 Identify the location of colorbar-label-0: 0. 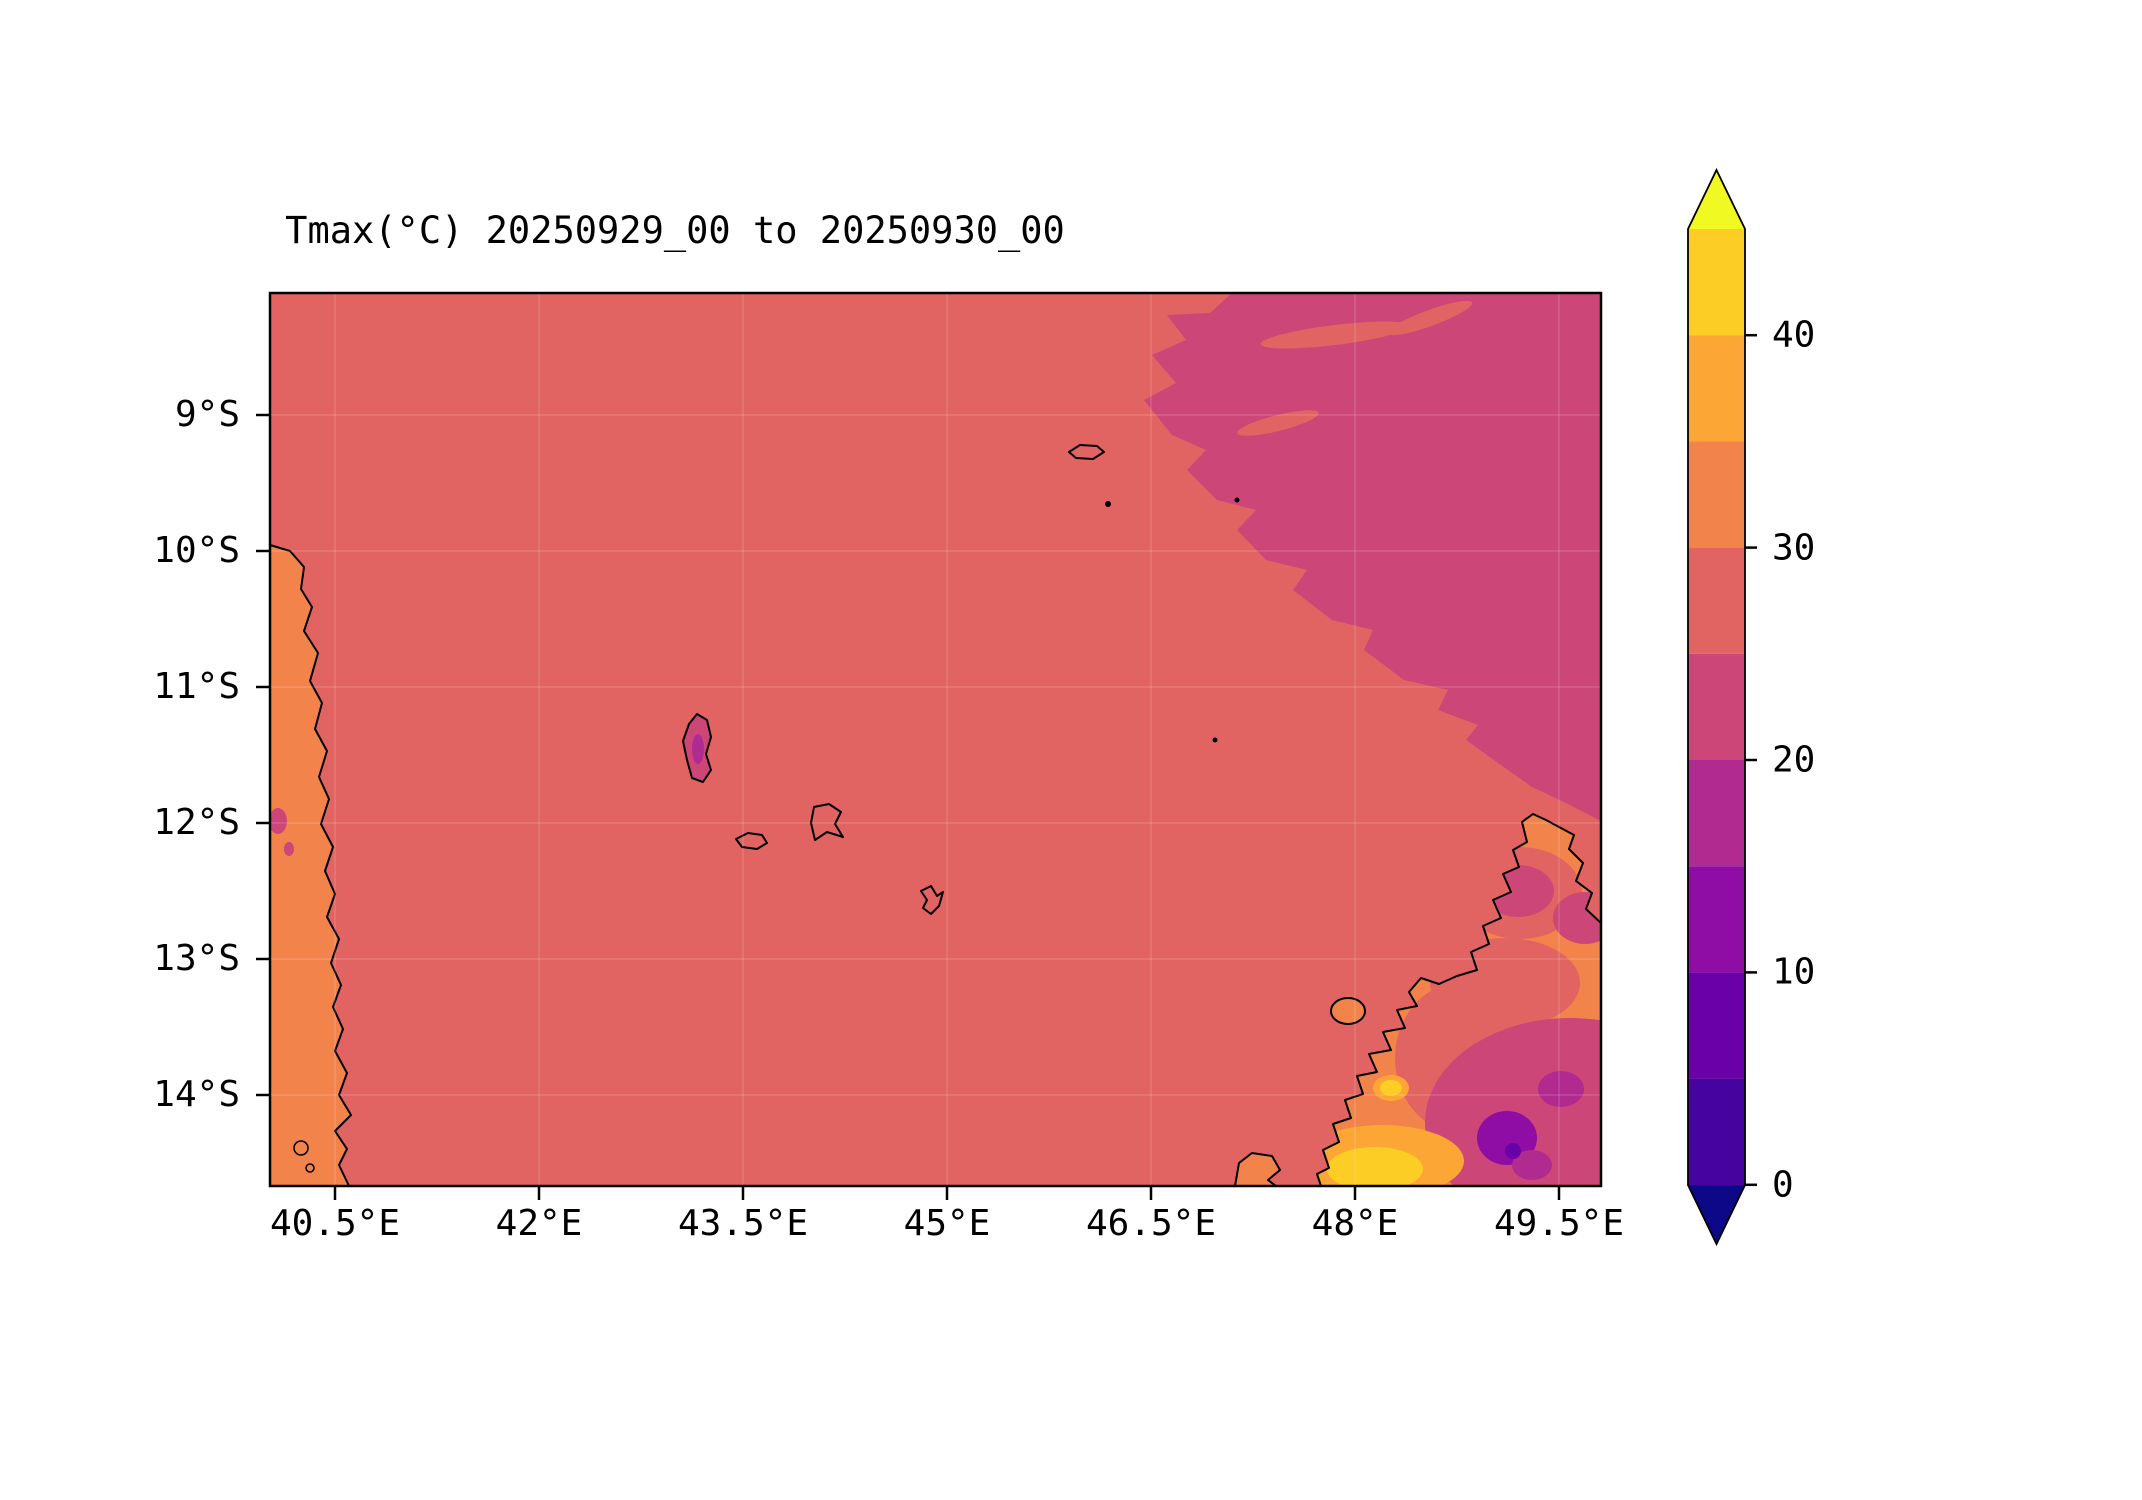
(1783, 1185).